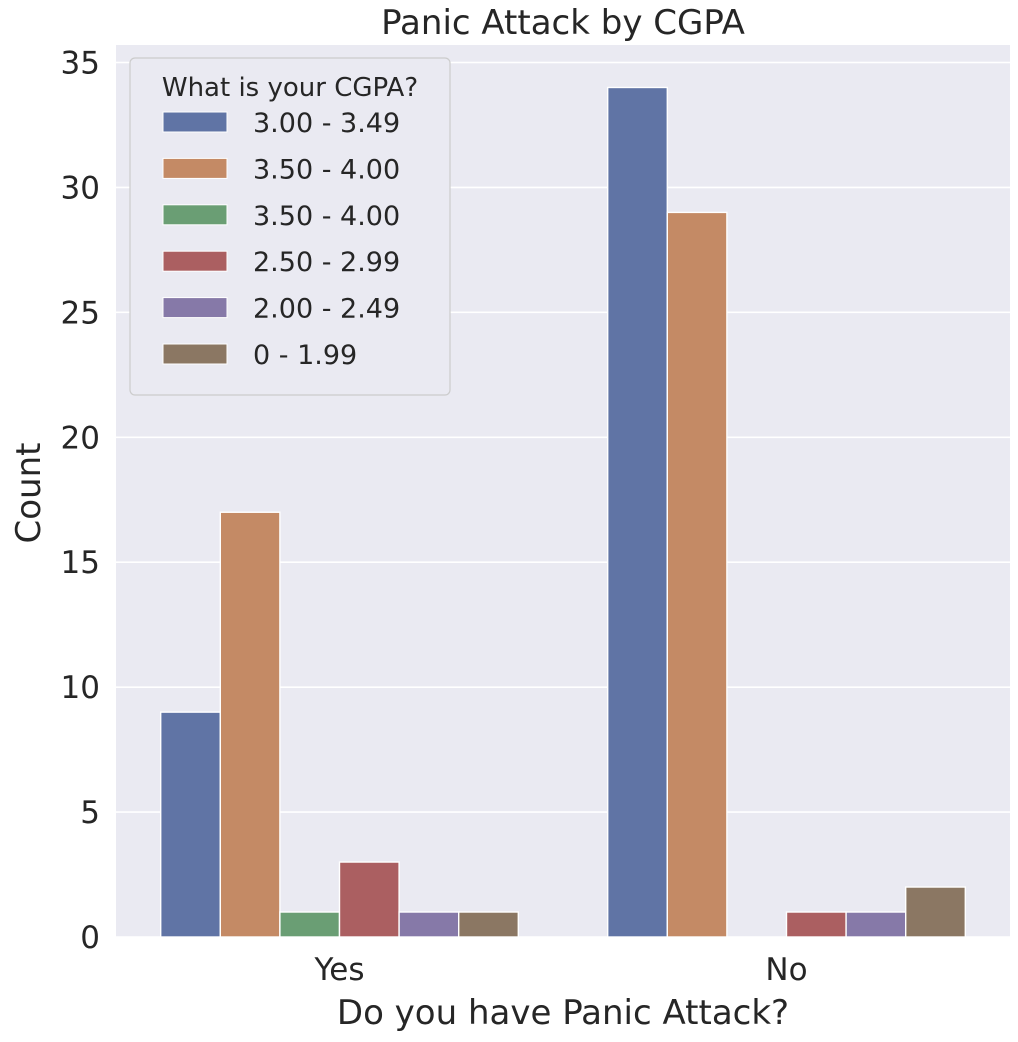 The image size is (1018, 1042). I want to click on x-axis-label: Do you have Panic Attack?, so click(563, 1013).